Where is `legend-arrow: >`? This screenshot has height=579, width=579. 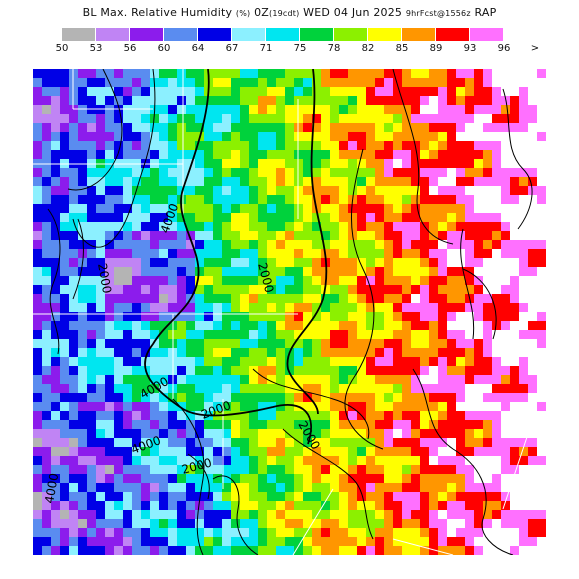
legend-arrow: > is located at coordinates (535, 48).